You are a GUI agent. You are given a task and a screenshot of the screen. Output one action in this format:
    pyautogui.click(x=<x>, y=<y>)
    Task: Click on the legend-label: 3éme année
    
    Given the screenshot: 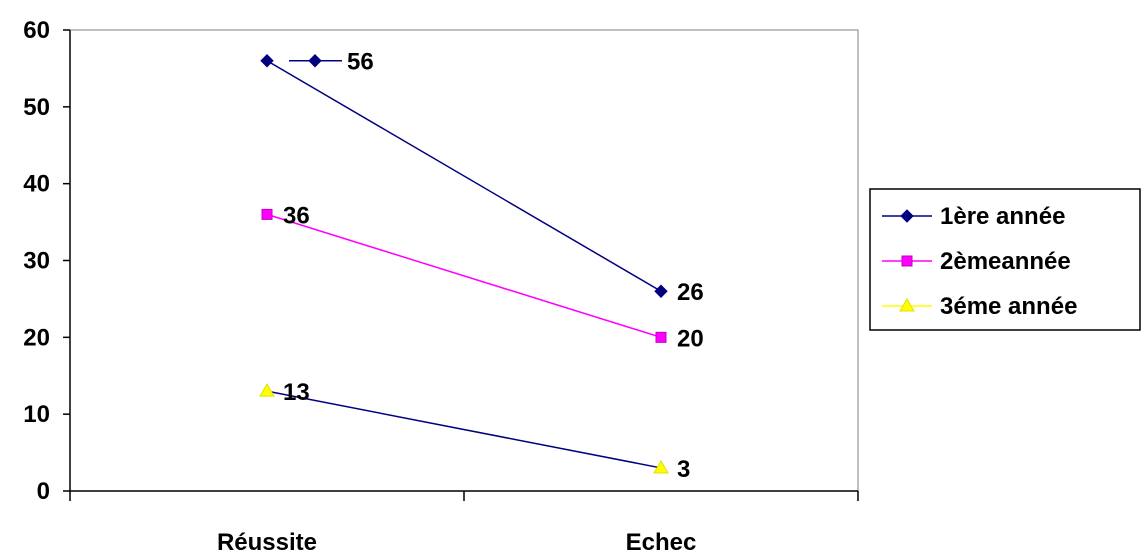 What is the action you would take?
    pyautogui.click(x=1008, y=306)
    